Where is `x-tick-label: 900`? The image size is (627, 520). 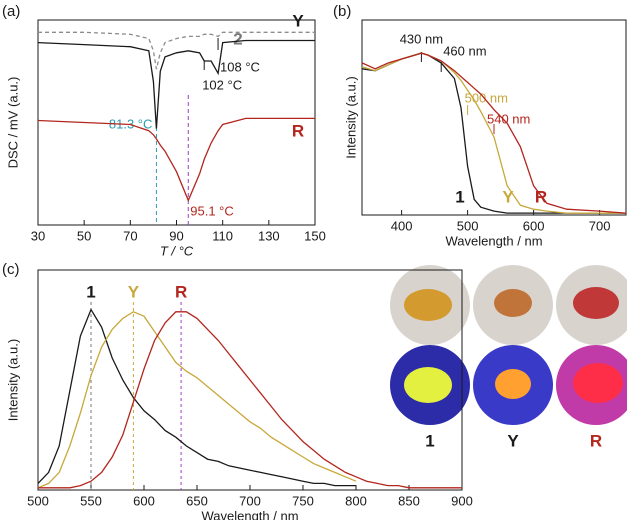 x-tick-label: 900 is located at coordinates (462, 500).